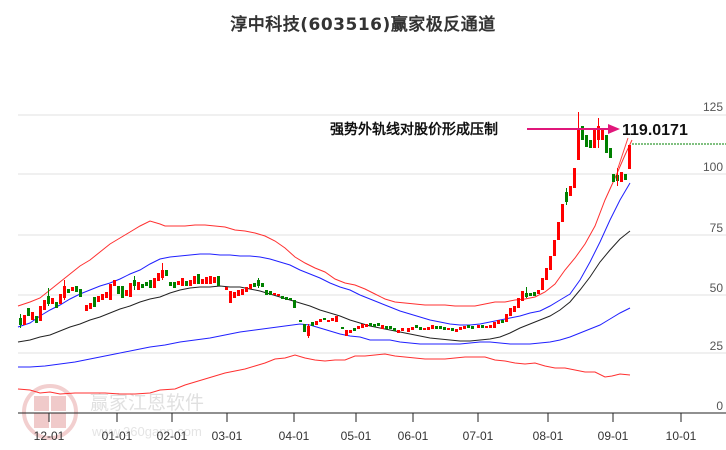 The width and height of the screenshot is (726, 450). What do you see at coordinates (713, 256) in the screenshot?
I see `y-axis: 125 100 75 50 25 0` at bounding box center [713, 256].